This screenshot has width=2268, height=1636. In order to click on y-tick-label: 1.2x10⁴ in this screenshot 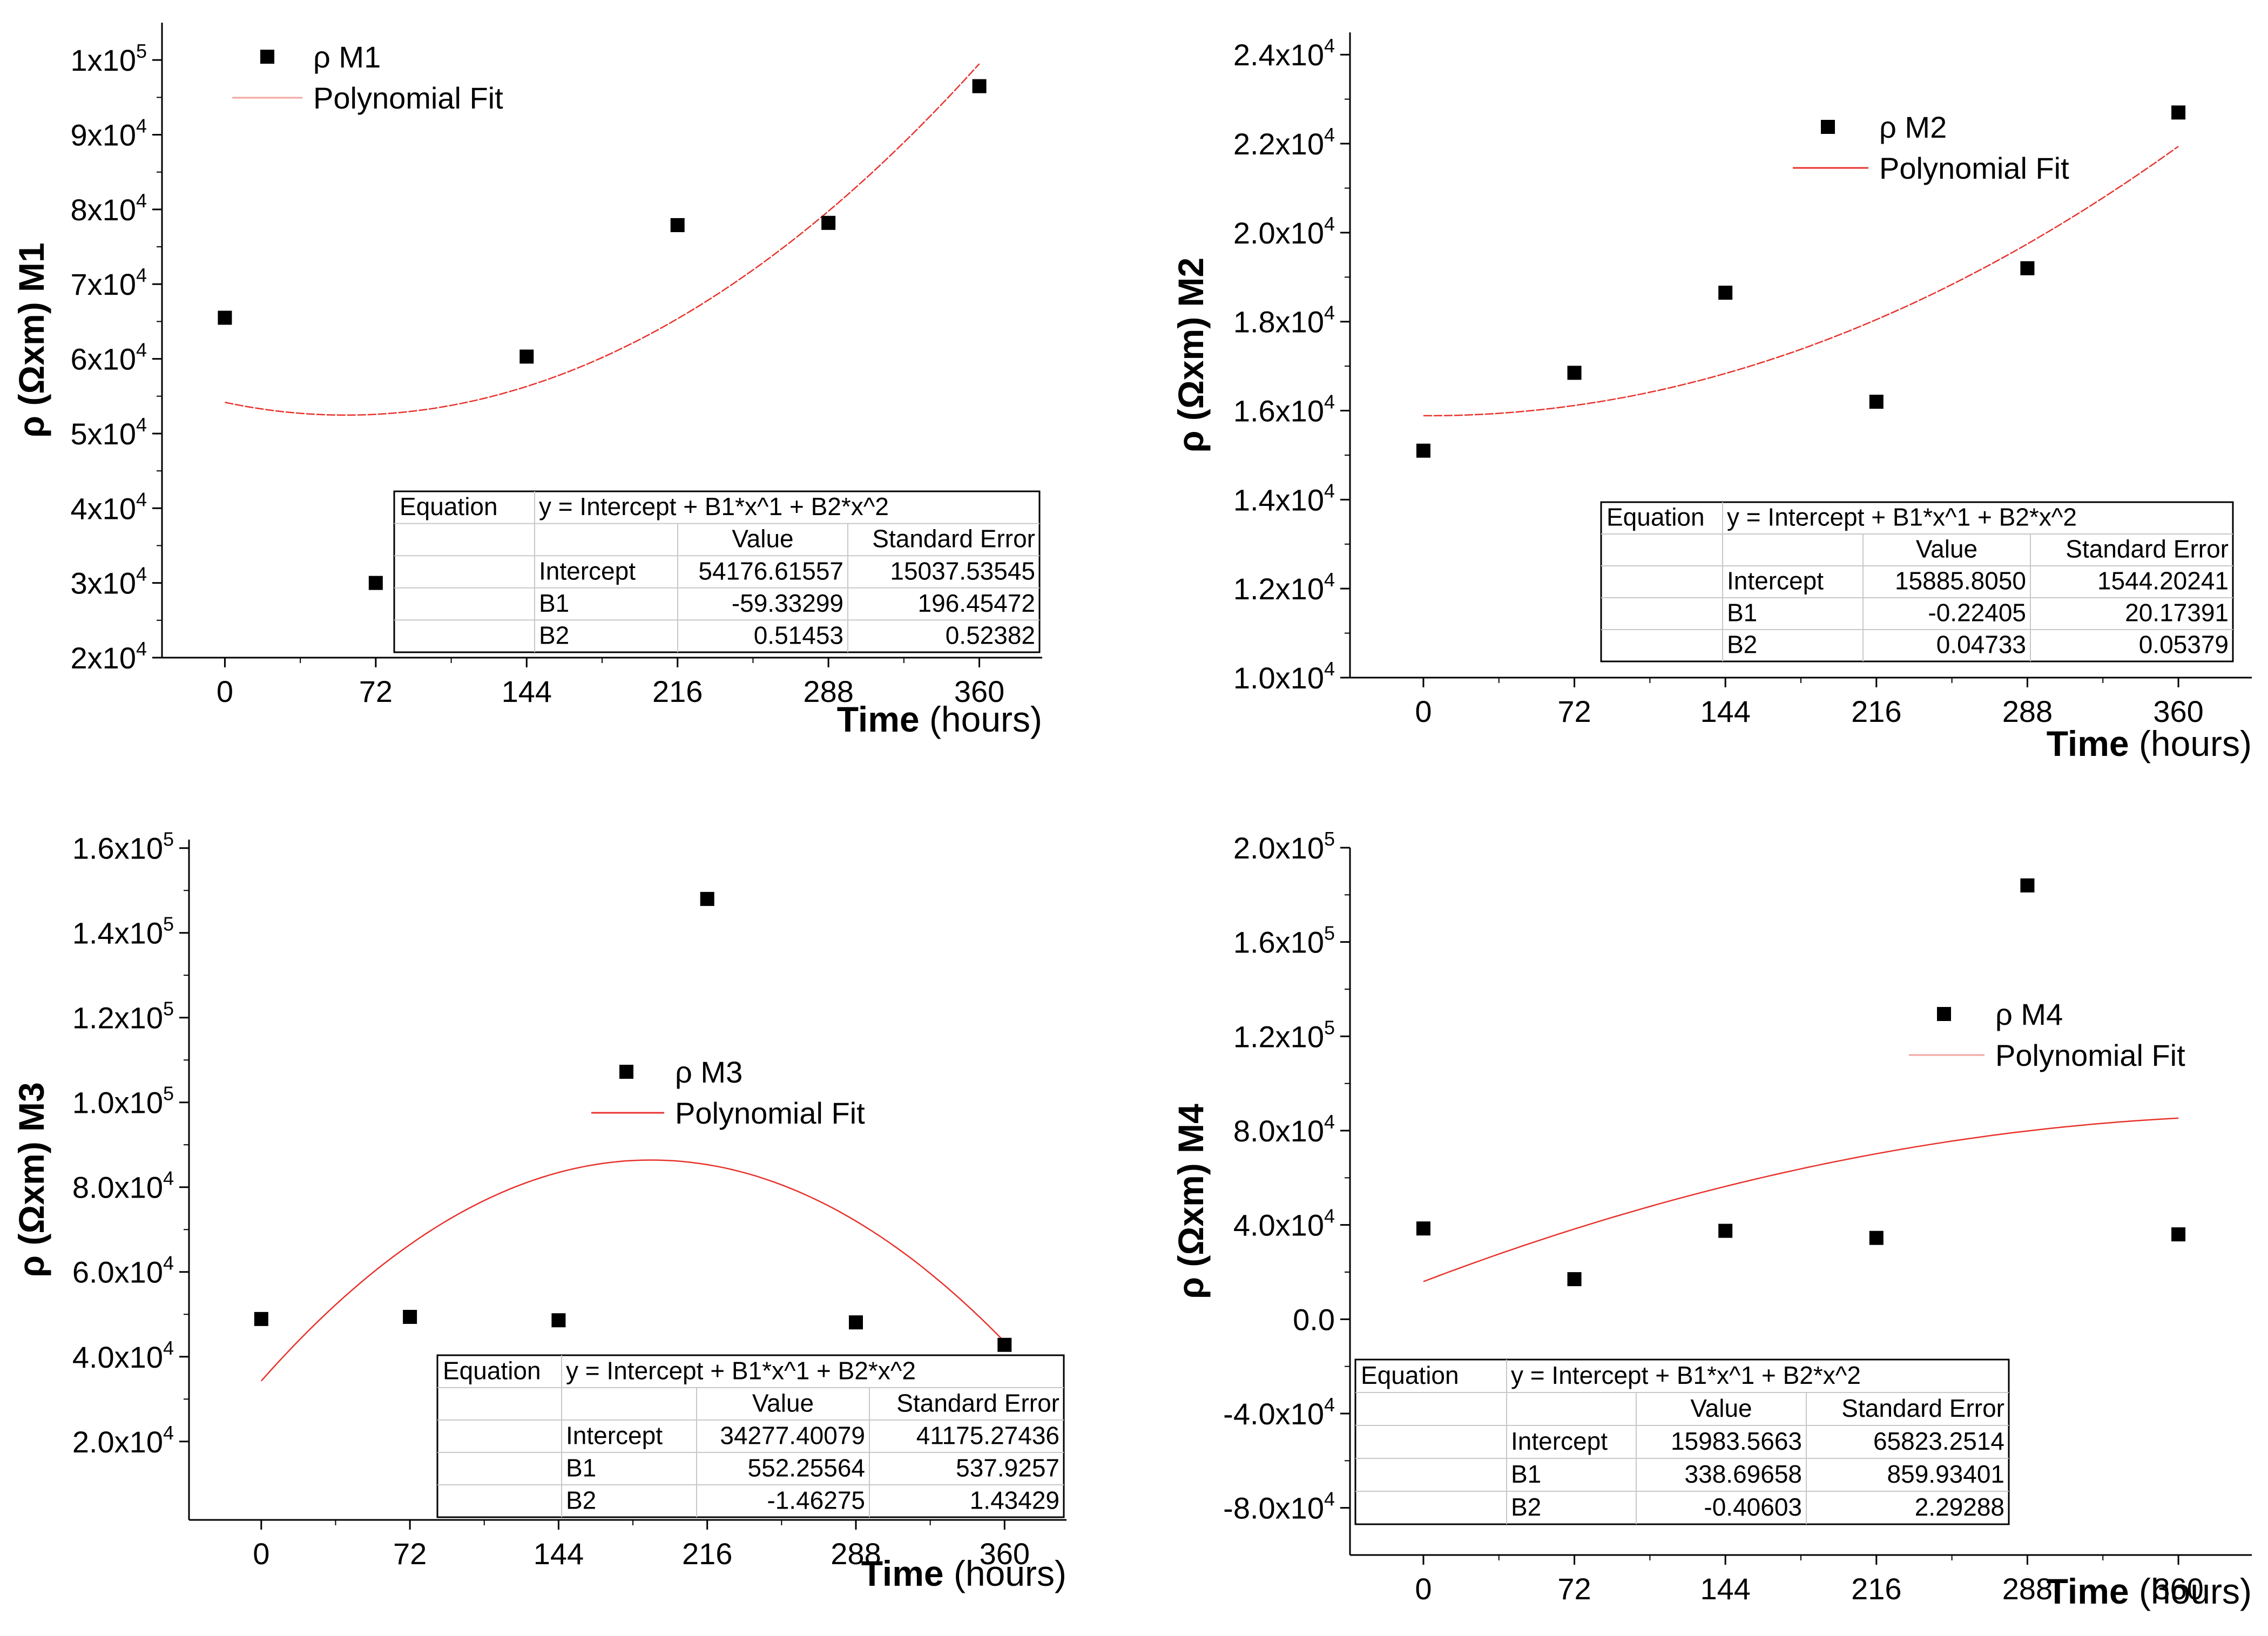, I will do `click(1284, 587)`.